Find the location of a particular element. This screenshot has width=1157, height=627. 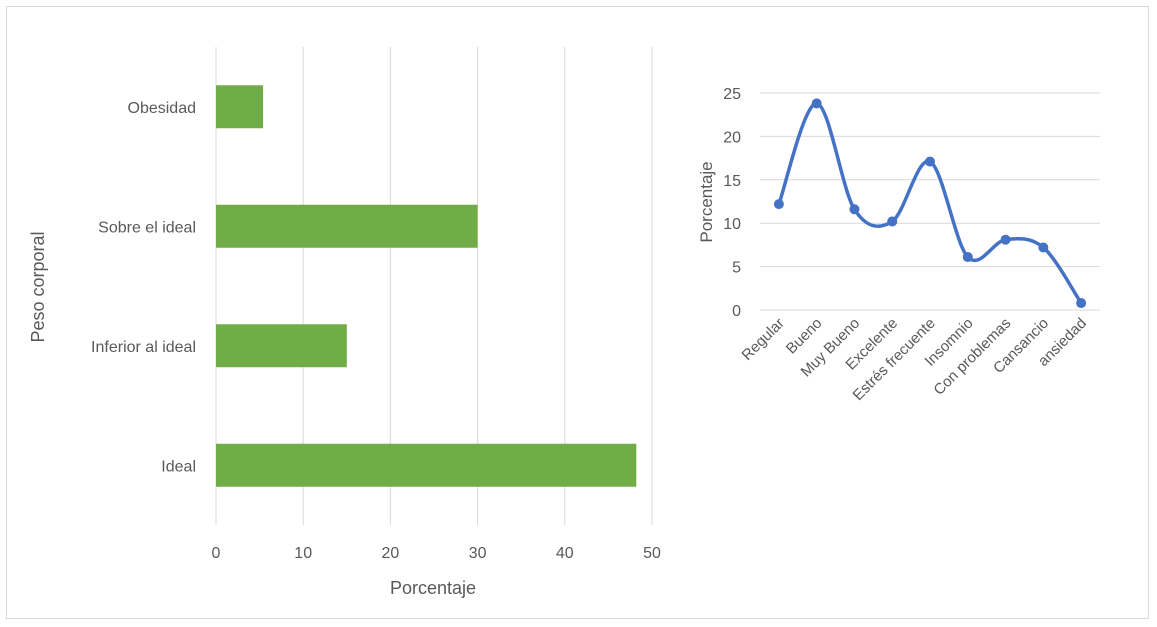

bar-x-tick-label: 10 is located at coordinates (303, 553).